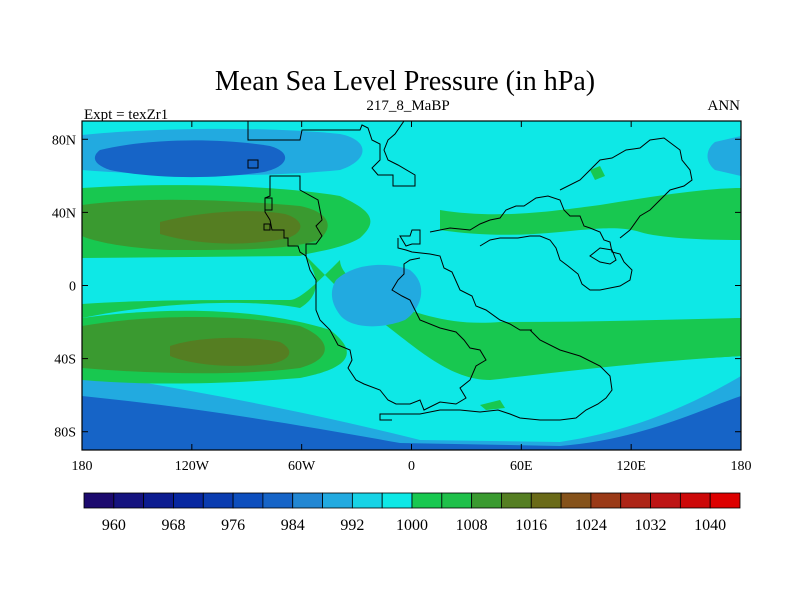 The image size is (800, 600). I want to click on arctic-low-core, so click(190, 159).